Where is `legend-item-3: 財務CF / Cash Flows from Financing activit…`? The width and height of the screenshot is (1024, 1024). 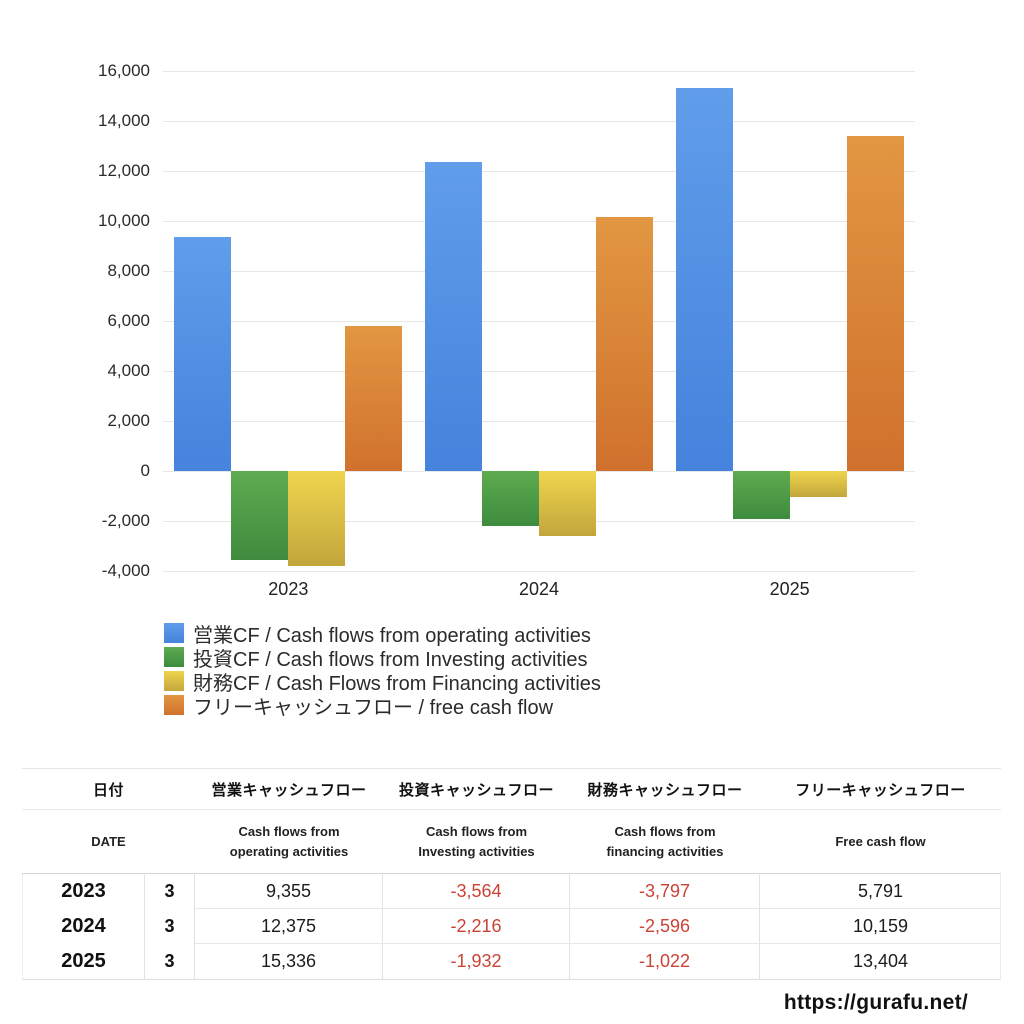
legend-item-3: 財務CF / Cash Flows from Financing activit… is located at coordinates (382, 682).